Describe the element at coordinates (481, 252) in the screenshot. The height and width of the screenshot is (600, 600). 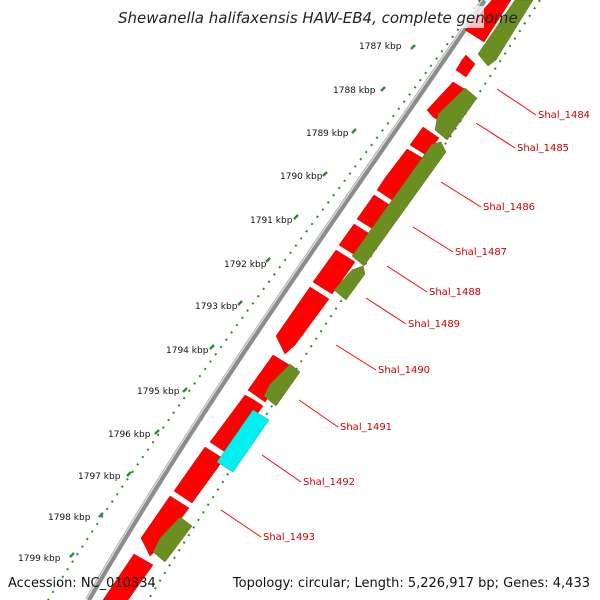
I see `gene-label: Shal_1487` at that location.